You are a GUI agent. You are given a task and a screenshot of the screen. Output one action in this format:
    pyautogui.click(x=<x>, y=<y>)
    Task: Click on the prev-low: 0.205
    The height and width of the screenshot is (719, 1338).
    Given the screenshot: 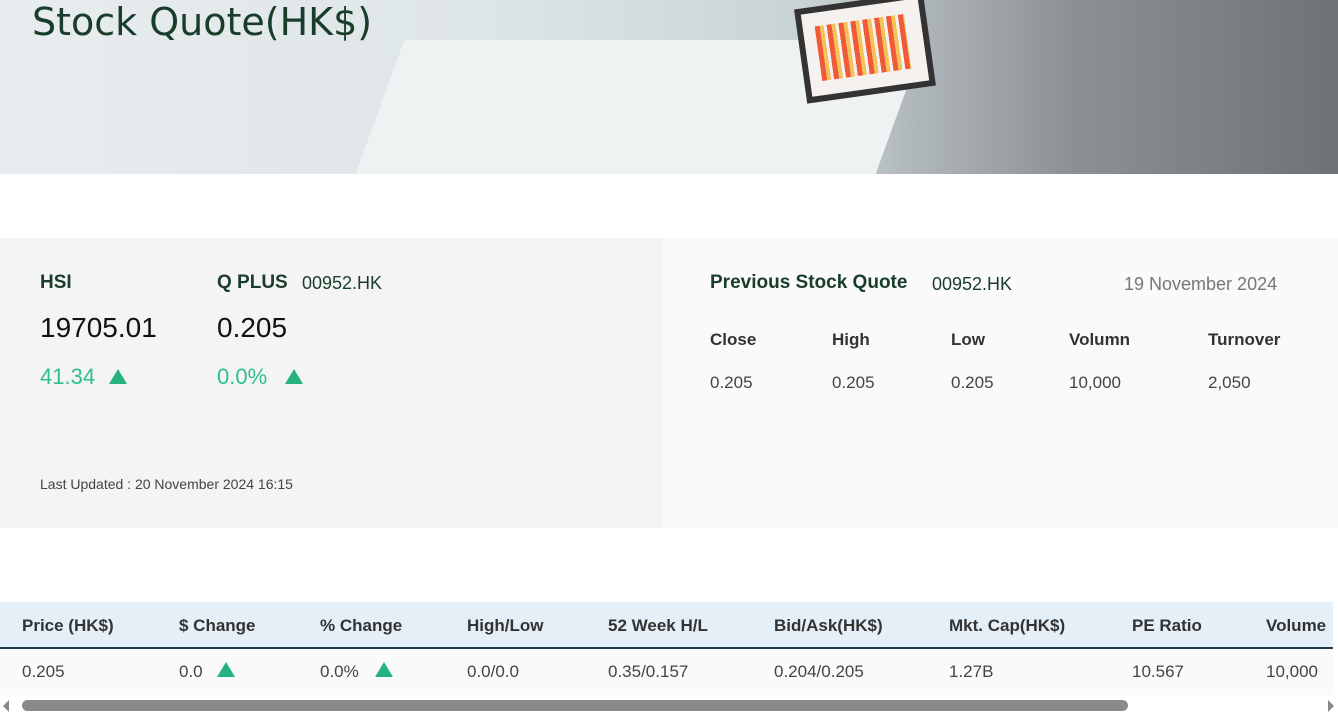 What is the action you would take?
    pyautogui.click(x=972, y=382)
    